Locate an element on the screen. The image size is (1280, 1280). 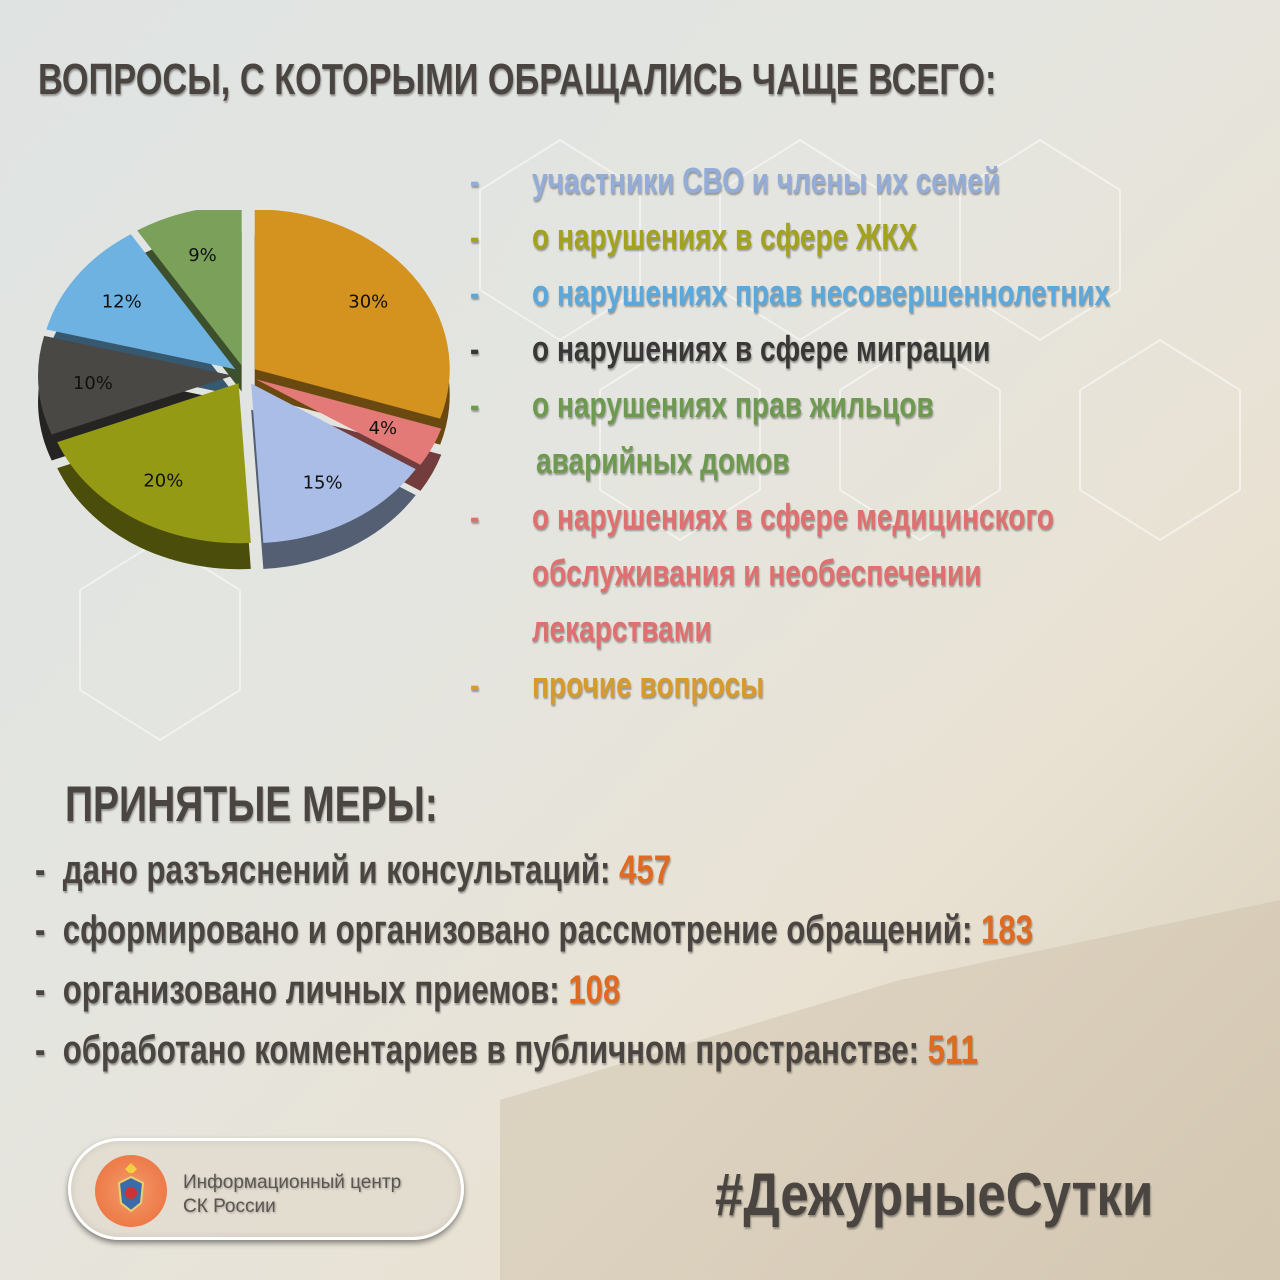
measure-value: 108 is located at coordinates (594, 990).